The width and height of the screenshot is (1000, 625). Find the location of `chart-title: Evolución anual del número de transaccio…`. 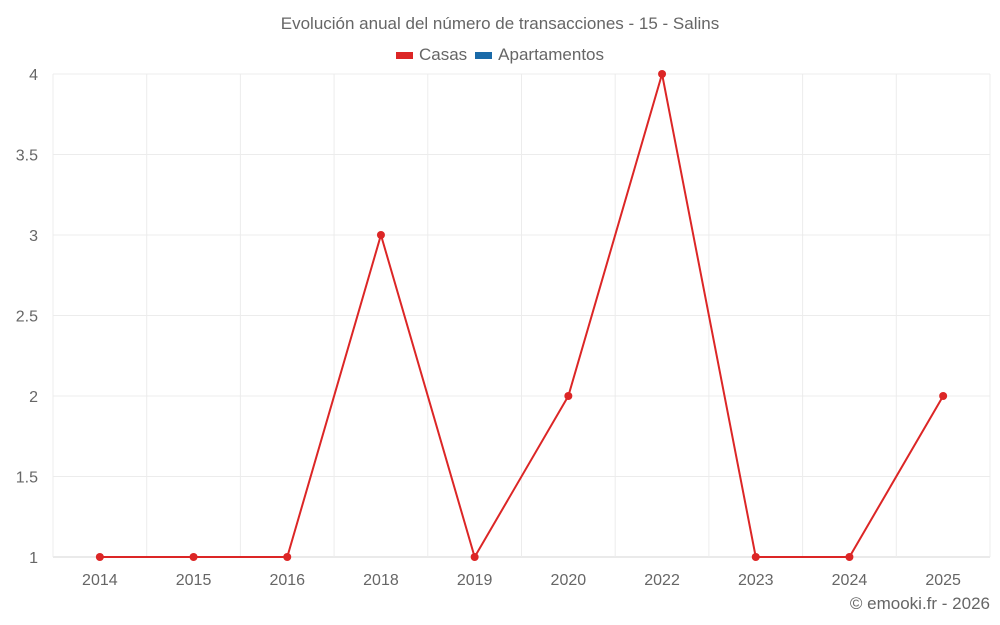

chart-title: Evolución anual del número de transaccio… is located at coordinates (500, 23).